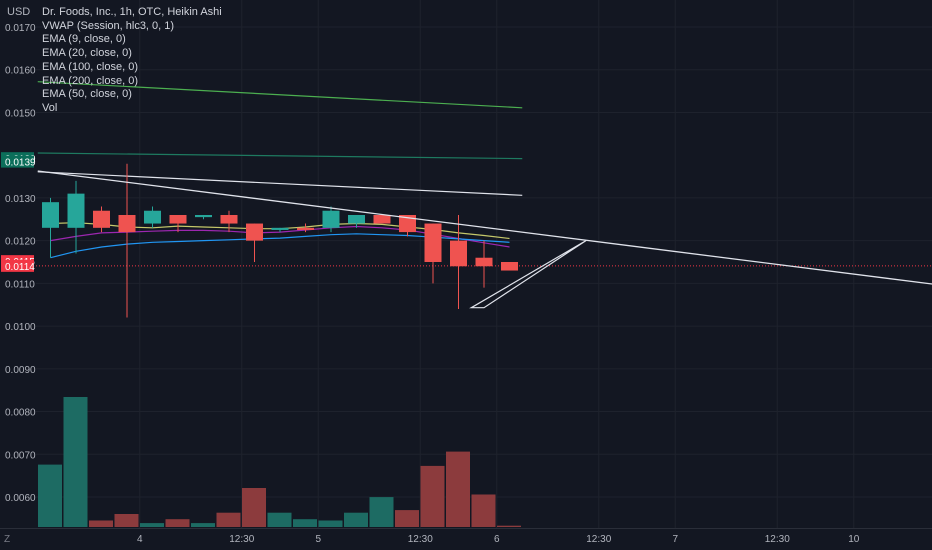 The width and height of the screenshot is (932, 550). What do you see at coordinates (140, 539) in the screenshot?
I see `x-tick-label: 4` at bounding box center [140, 539].